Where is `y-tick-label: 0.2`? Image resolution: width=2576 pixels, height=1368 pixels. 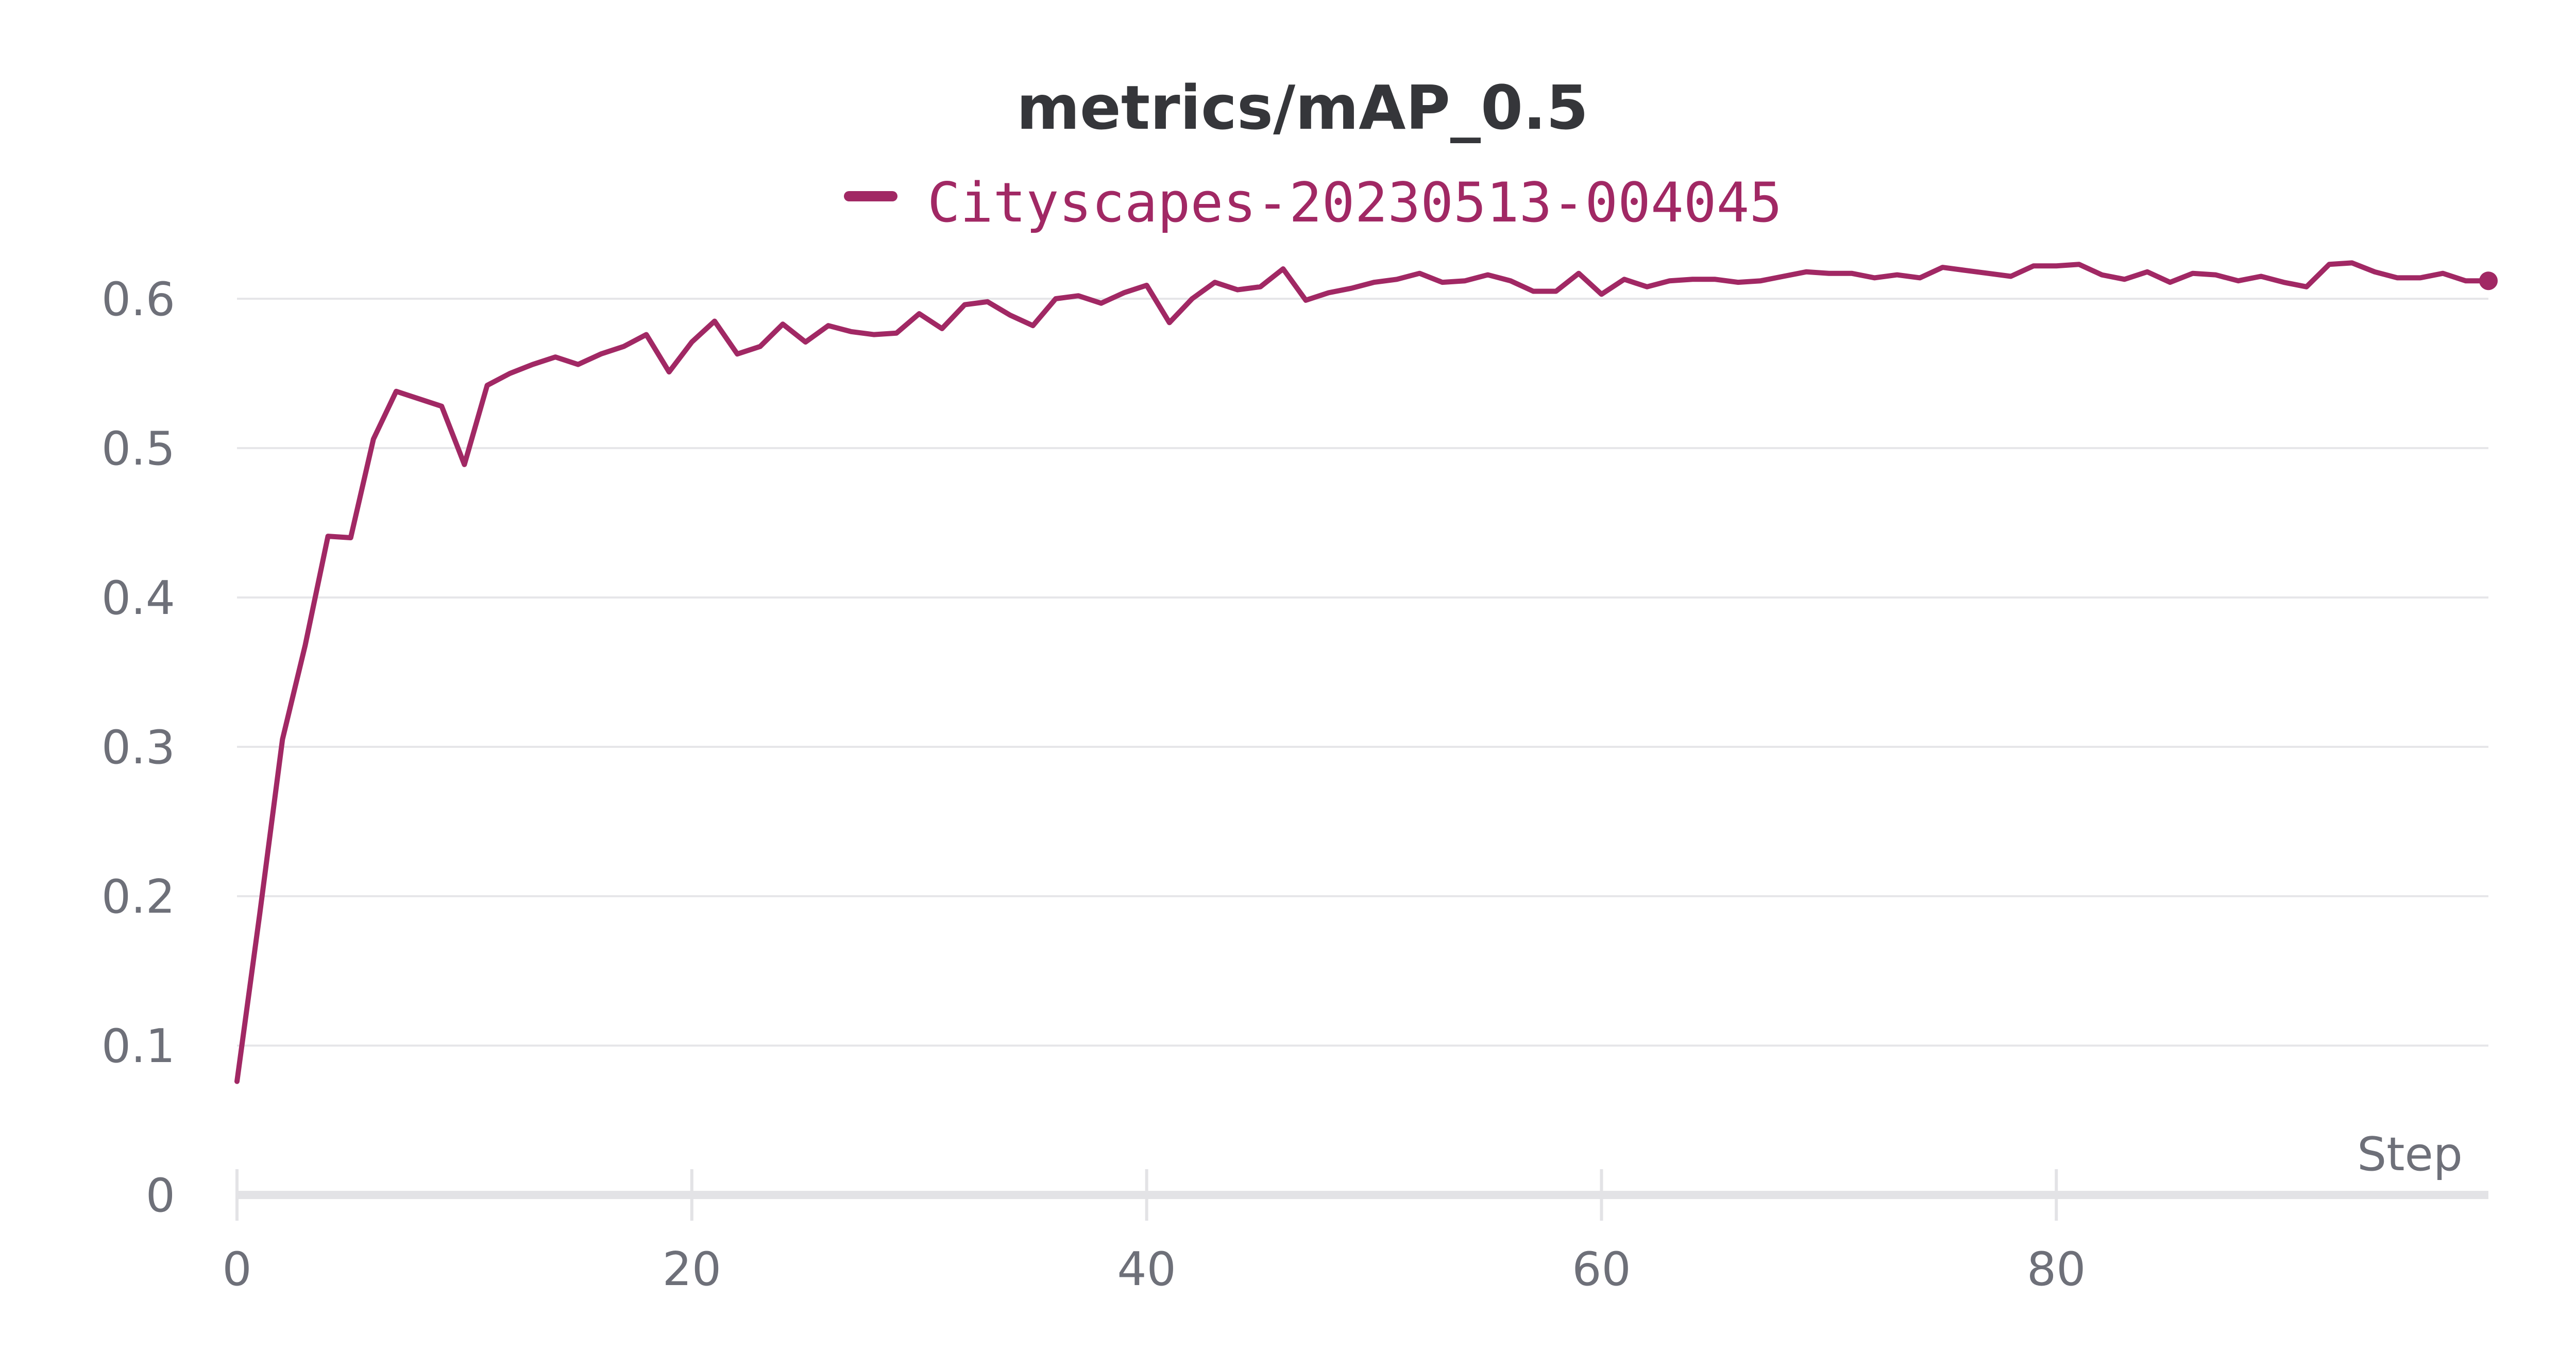 y-tick-label: 0.2 is located at coordinates (138, 897).